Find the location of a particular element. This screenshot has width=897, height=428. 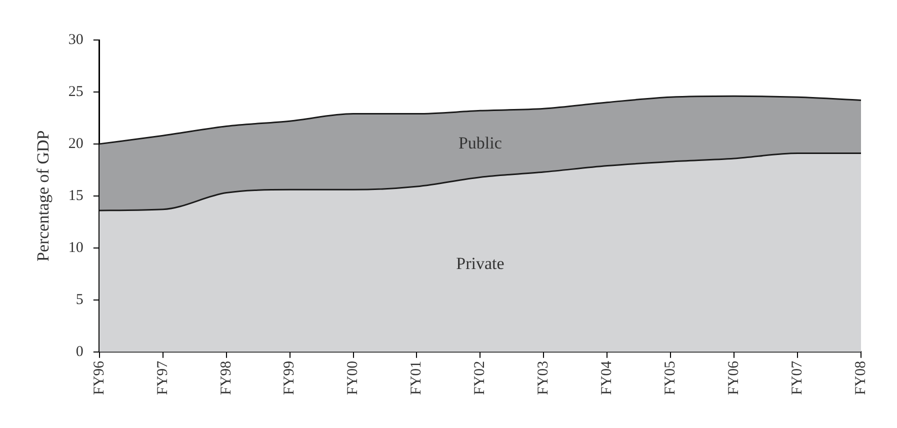

x-tick-label: FY97 is located at coordinates (162, 378).